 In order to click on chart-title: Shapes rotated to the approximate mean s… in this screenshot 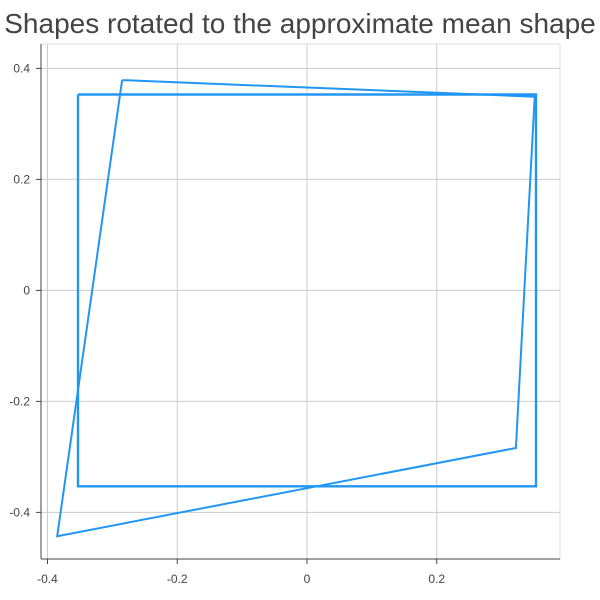, I will do `click(300, 23)`.